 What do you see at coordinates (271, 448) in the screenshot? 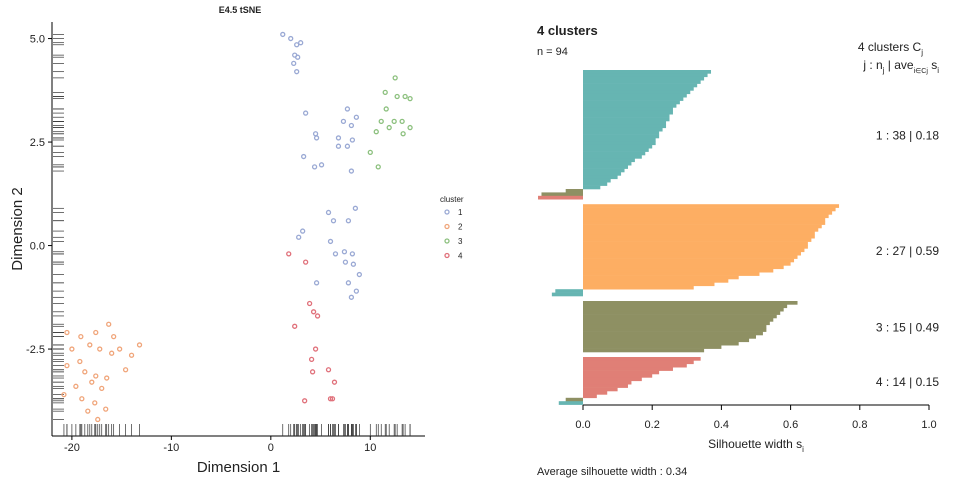
I see `x-tick-label: 0` at bounding box center [271, 448].